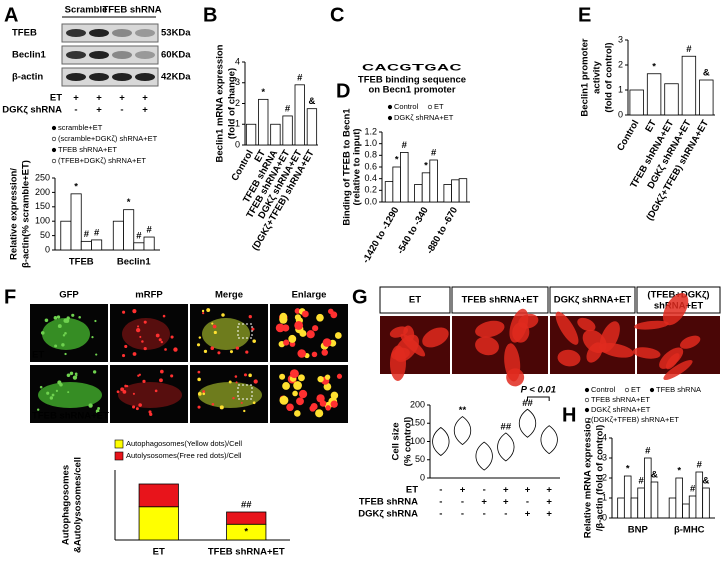  What do you see at coordinates (370, 155) in the screenshot?
I see `y-tick-label: 0.8` at bounding box center [370, 155].